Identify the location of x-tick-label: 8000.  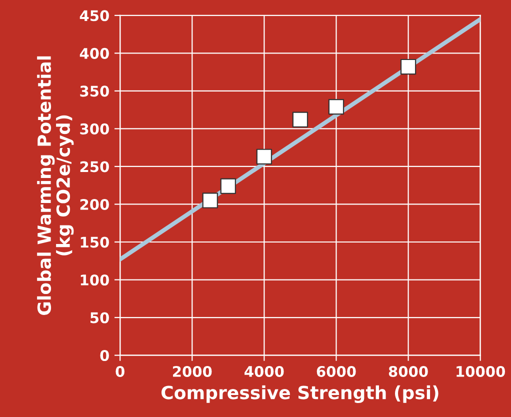
(408, 371).